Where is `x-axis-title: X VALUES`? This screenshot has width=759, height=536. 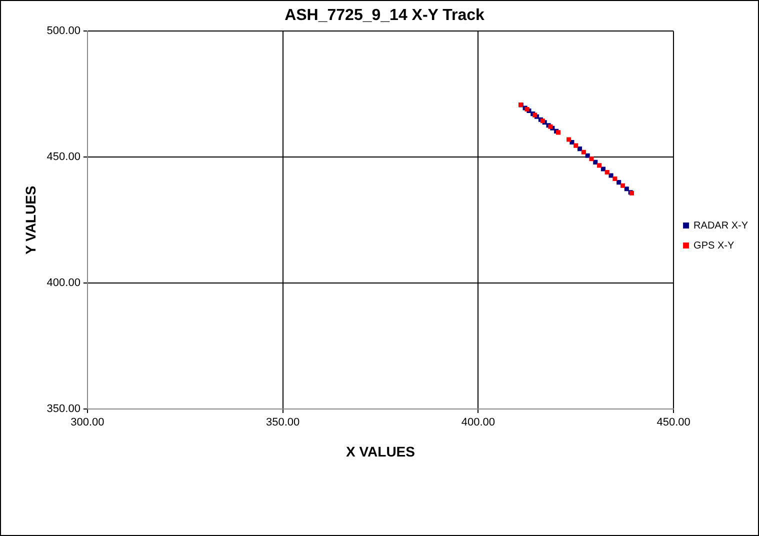 x-axis-title: X VALUES is located at coordinates (380, 451).